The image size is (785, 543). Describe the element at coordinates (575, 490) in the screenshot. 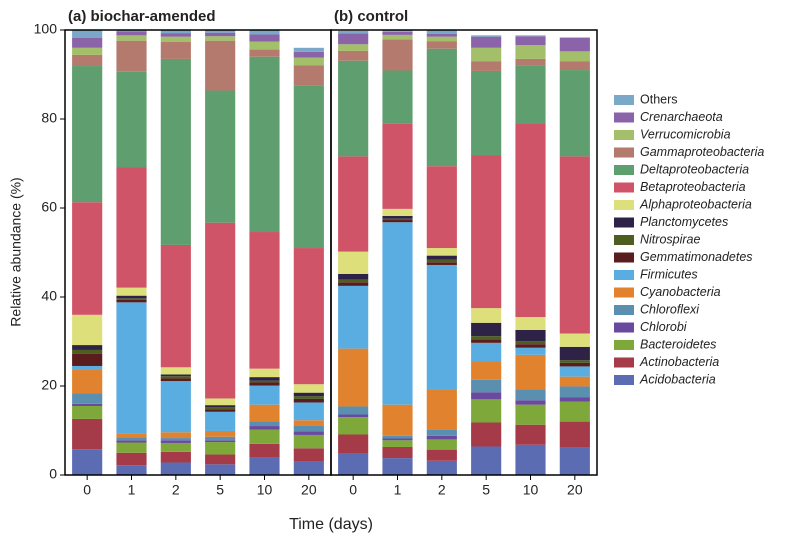

I see `x-tick-label: 20` at that location.